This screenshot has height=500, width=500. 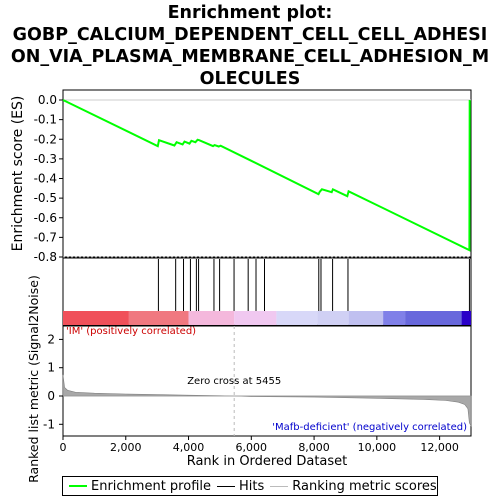 What do you see at coordinates (151, 486) in the screenshot?
I see `legend-label: Enrichment profile` at bounding box center [151, 486].